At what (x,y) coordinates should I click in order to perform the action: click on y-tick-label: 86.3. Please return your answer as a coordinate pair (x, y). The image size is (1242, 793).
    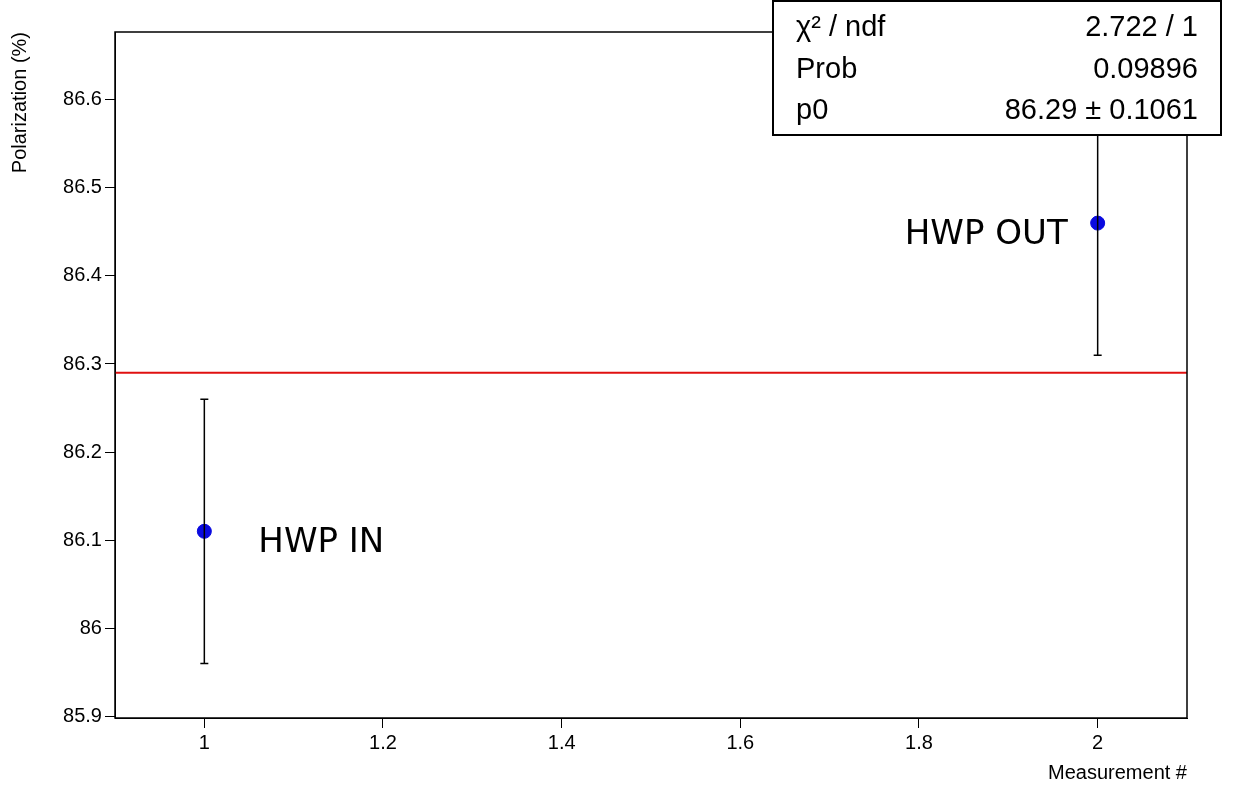
    Looking at the image, I should click on (82, 362).